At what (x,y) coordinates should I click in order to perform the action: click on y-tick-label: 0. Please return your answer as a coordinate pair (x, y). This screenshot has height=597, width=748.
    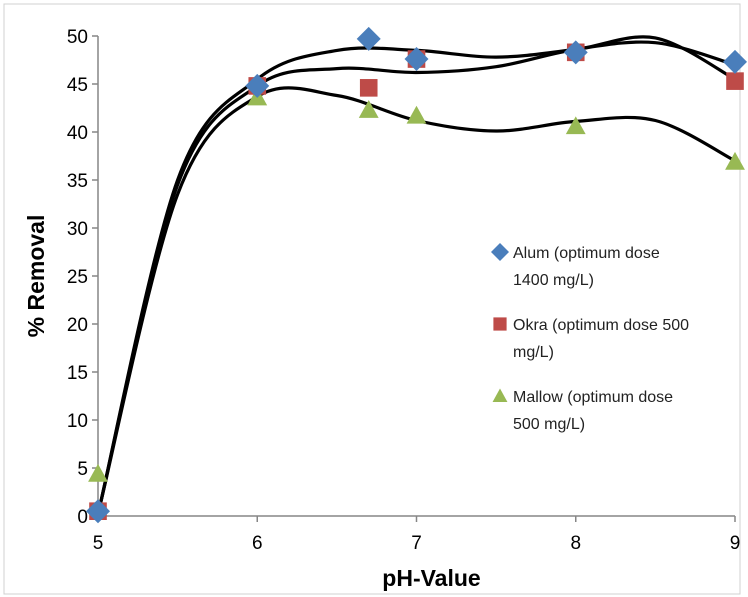
    Looking at the image, I should click on (82, 517).